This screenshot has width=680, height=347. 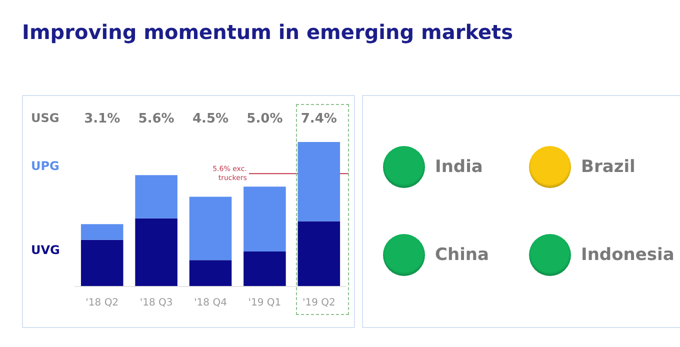 What do you see at coordinates (264, 119) in the screenshot?
I see `text: 5.0%` at bounding box center [264, 119].